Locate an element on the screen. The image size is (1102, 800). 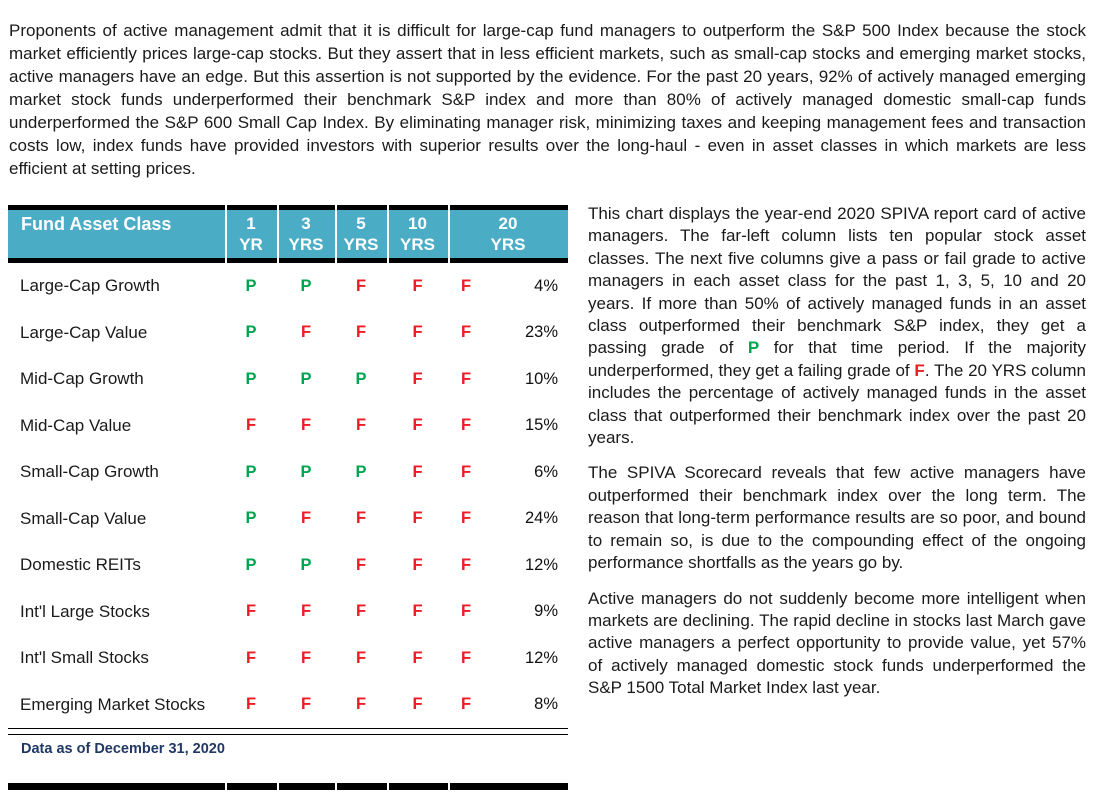
grade-20yr-cell: F 6% is located at coordinates (508, 472).